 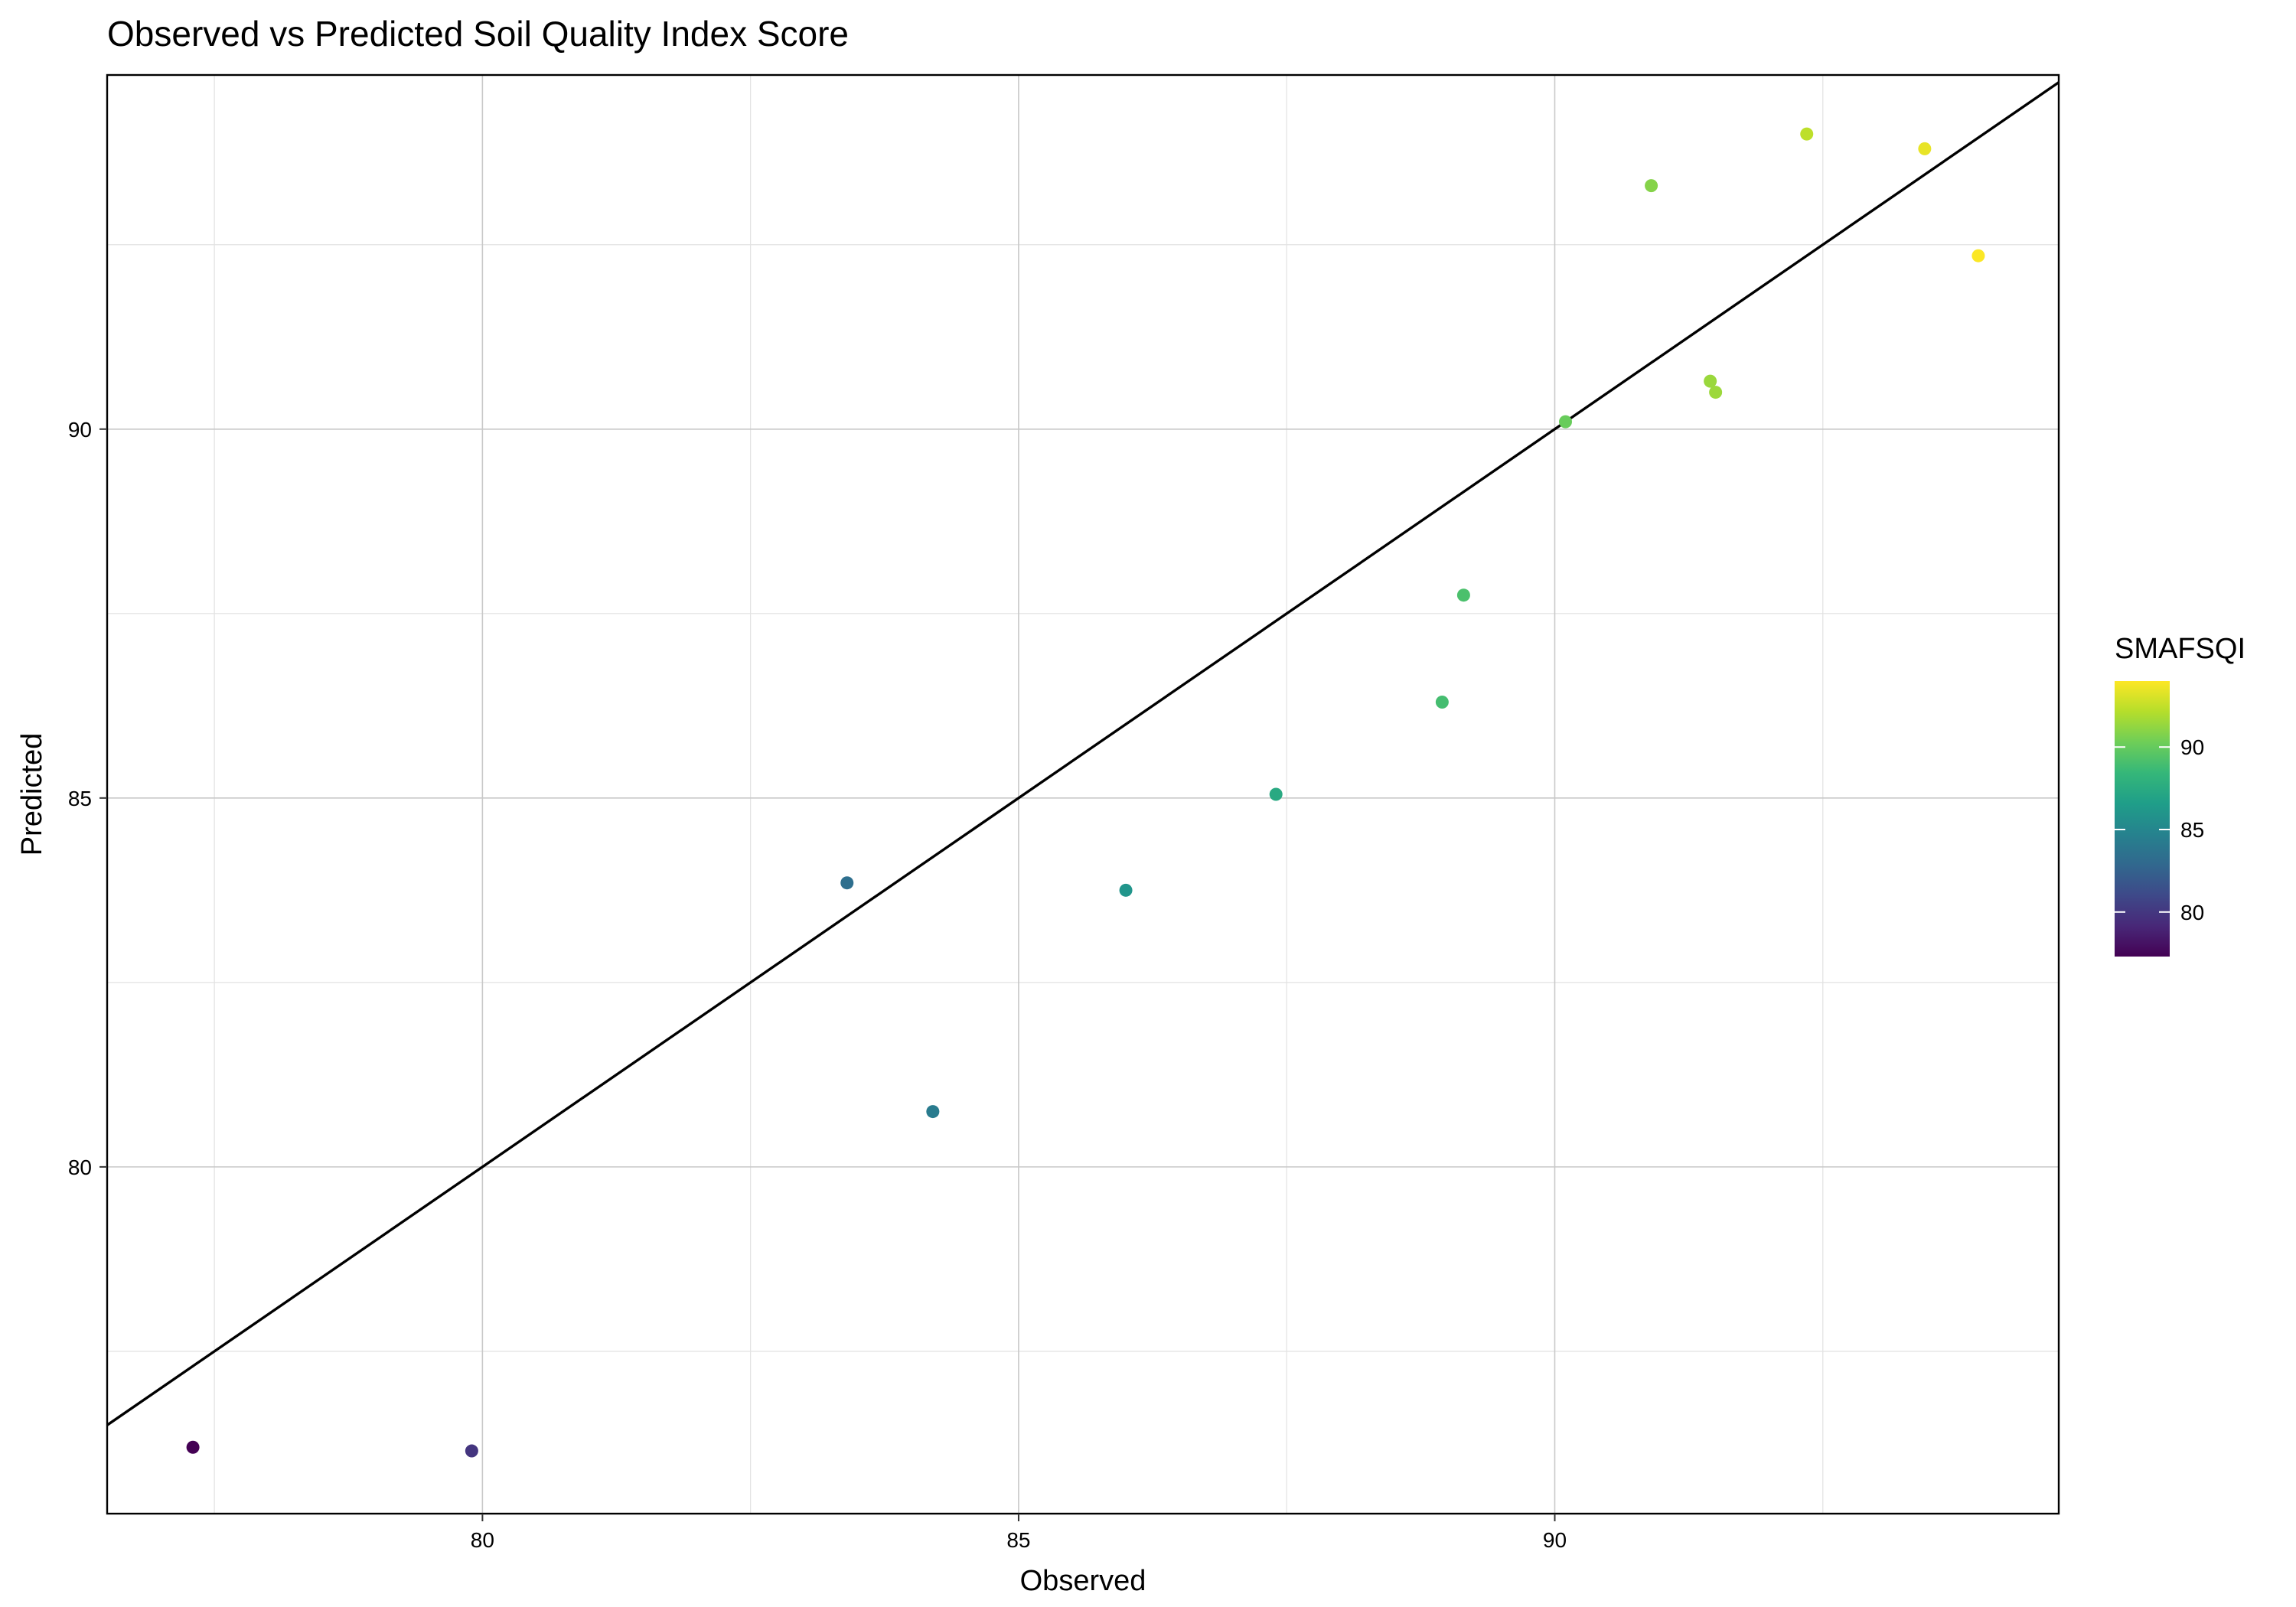 What do you see at coordinates (1083, 1581) in the screenshot?
I see `x-axis-title: Observed` at bounding box center [1083, 1581].